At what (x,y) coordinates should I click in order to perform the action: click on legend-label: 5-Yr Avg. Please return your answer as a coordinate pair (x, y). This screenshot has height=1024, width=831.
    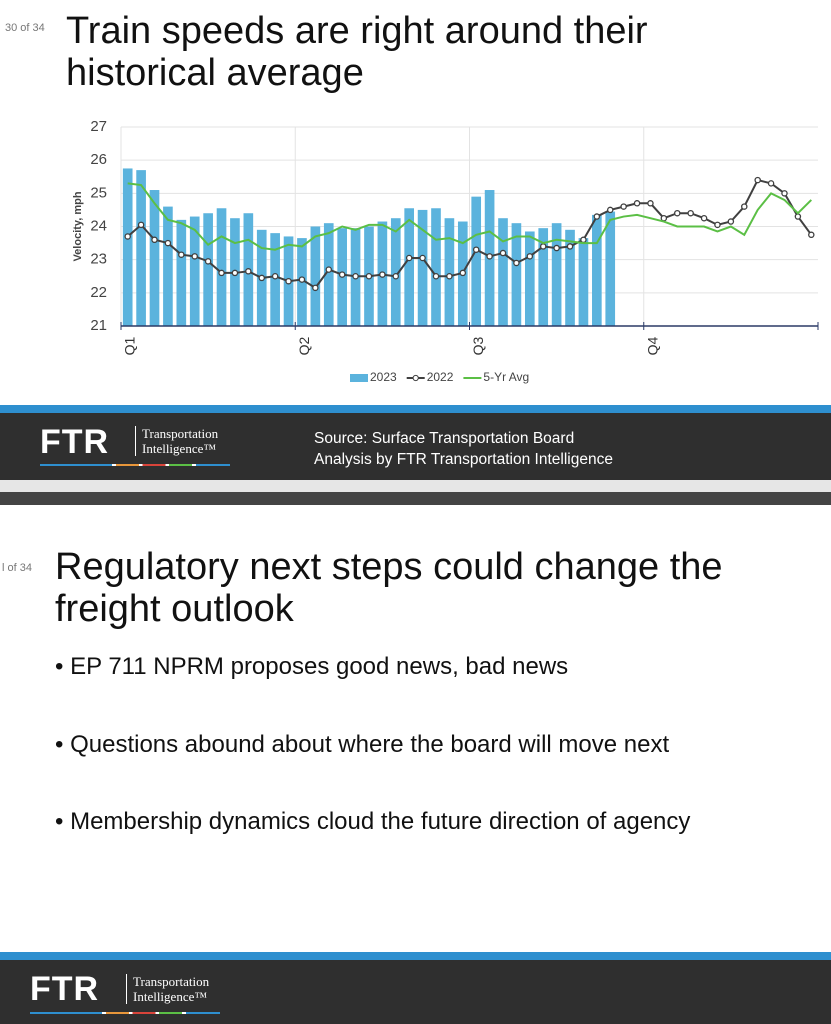
    Looking at the image, I should click on (506, 377).